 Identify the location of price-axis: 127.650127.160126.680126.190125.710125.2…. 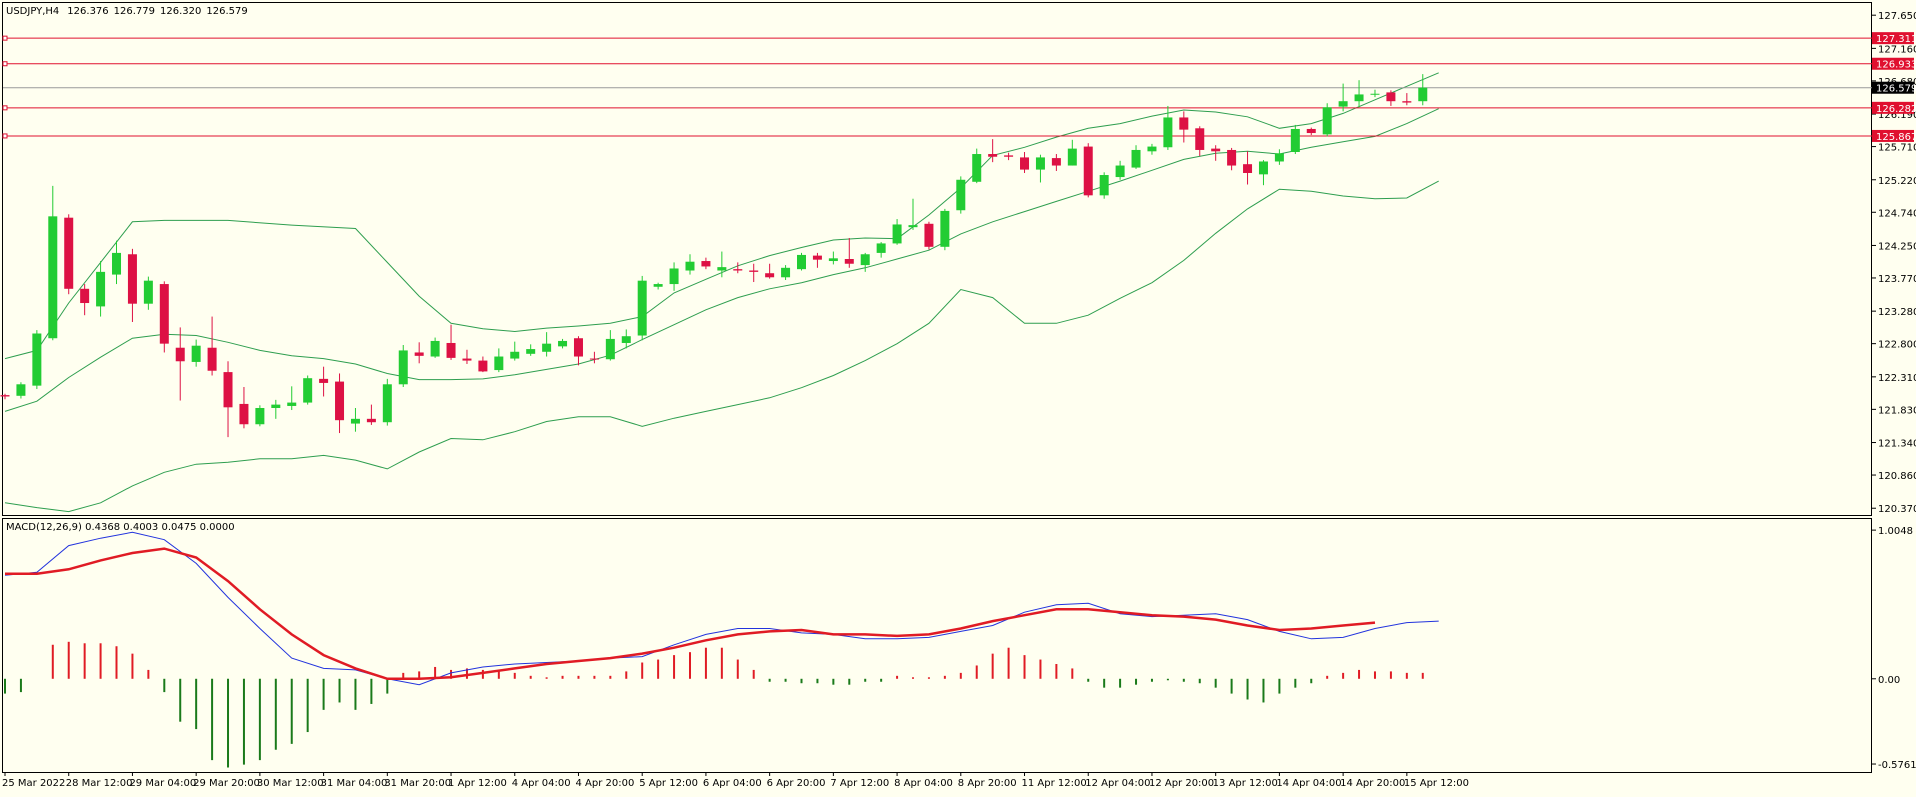
(1894, 263).